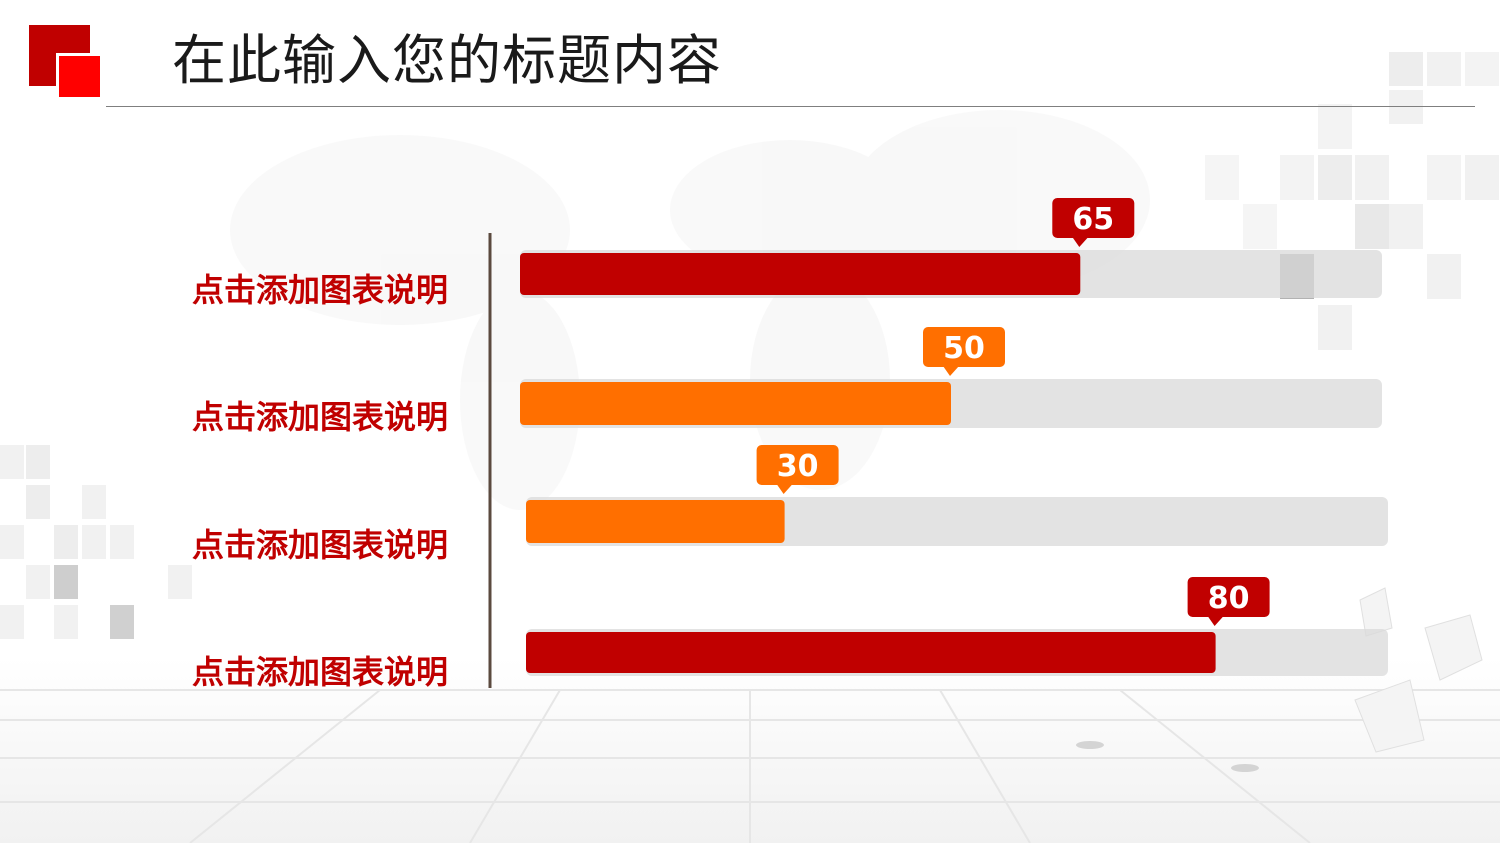  Describe the element at coordinates (790, 106) in the screenshot. I see `title-divider` at that location.